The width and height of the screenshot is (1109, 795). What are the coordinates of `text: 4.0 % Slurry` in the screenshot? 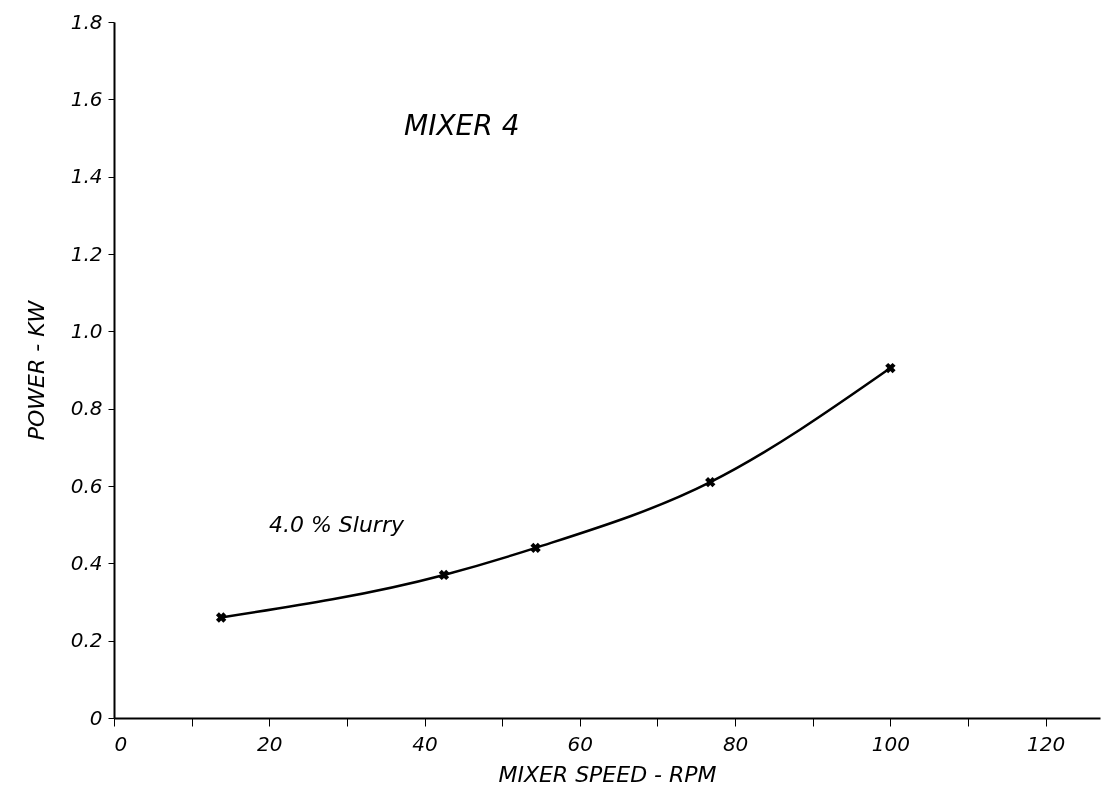 It's located at (336, 524).